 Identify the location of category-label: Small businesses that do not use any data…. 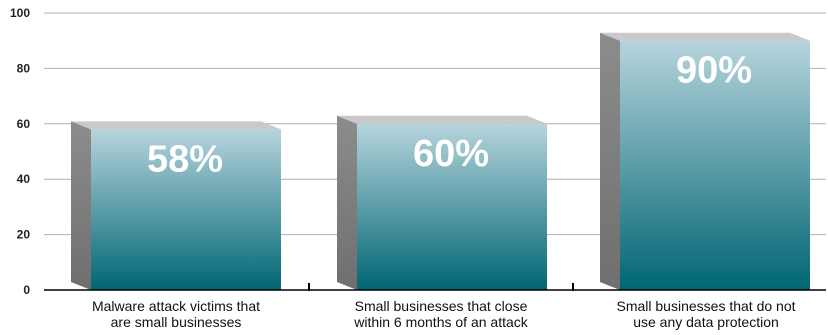
(706, 314).